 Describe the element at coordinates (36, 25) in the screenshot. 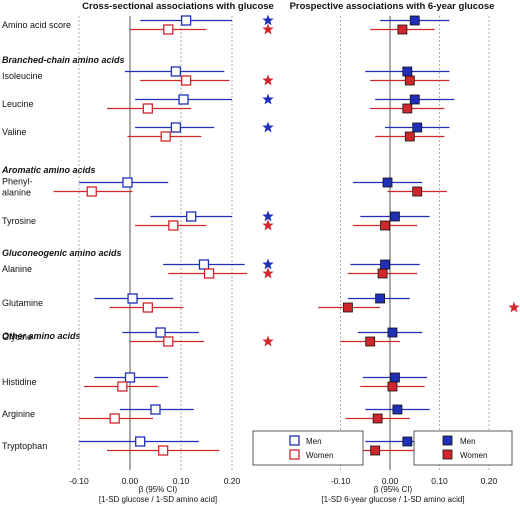

I see `row-label: Amino acid score` at that location.